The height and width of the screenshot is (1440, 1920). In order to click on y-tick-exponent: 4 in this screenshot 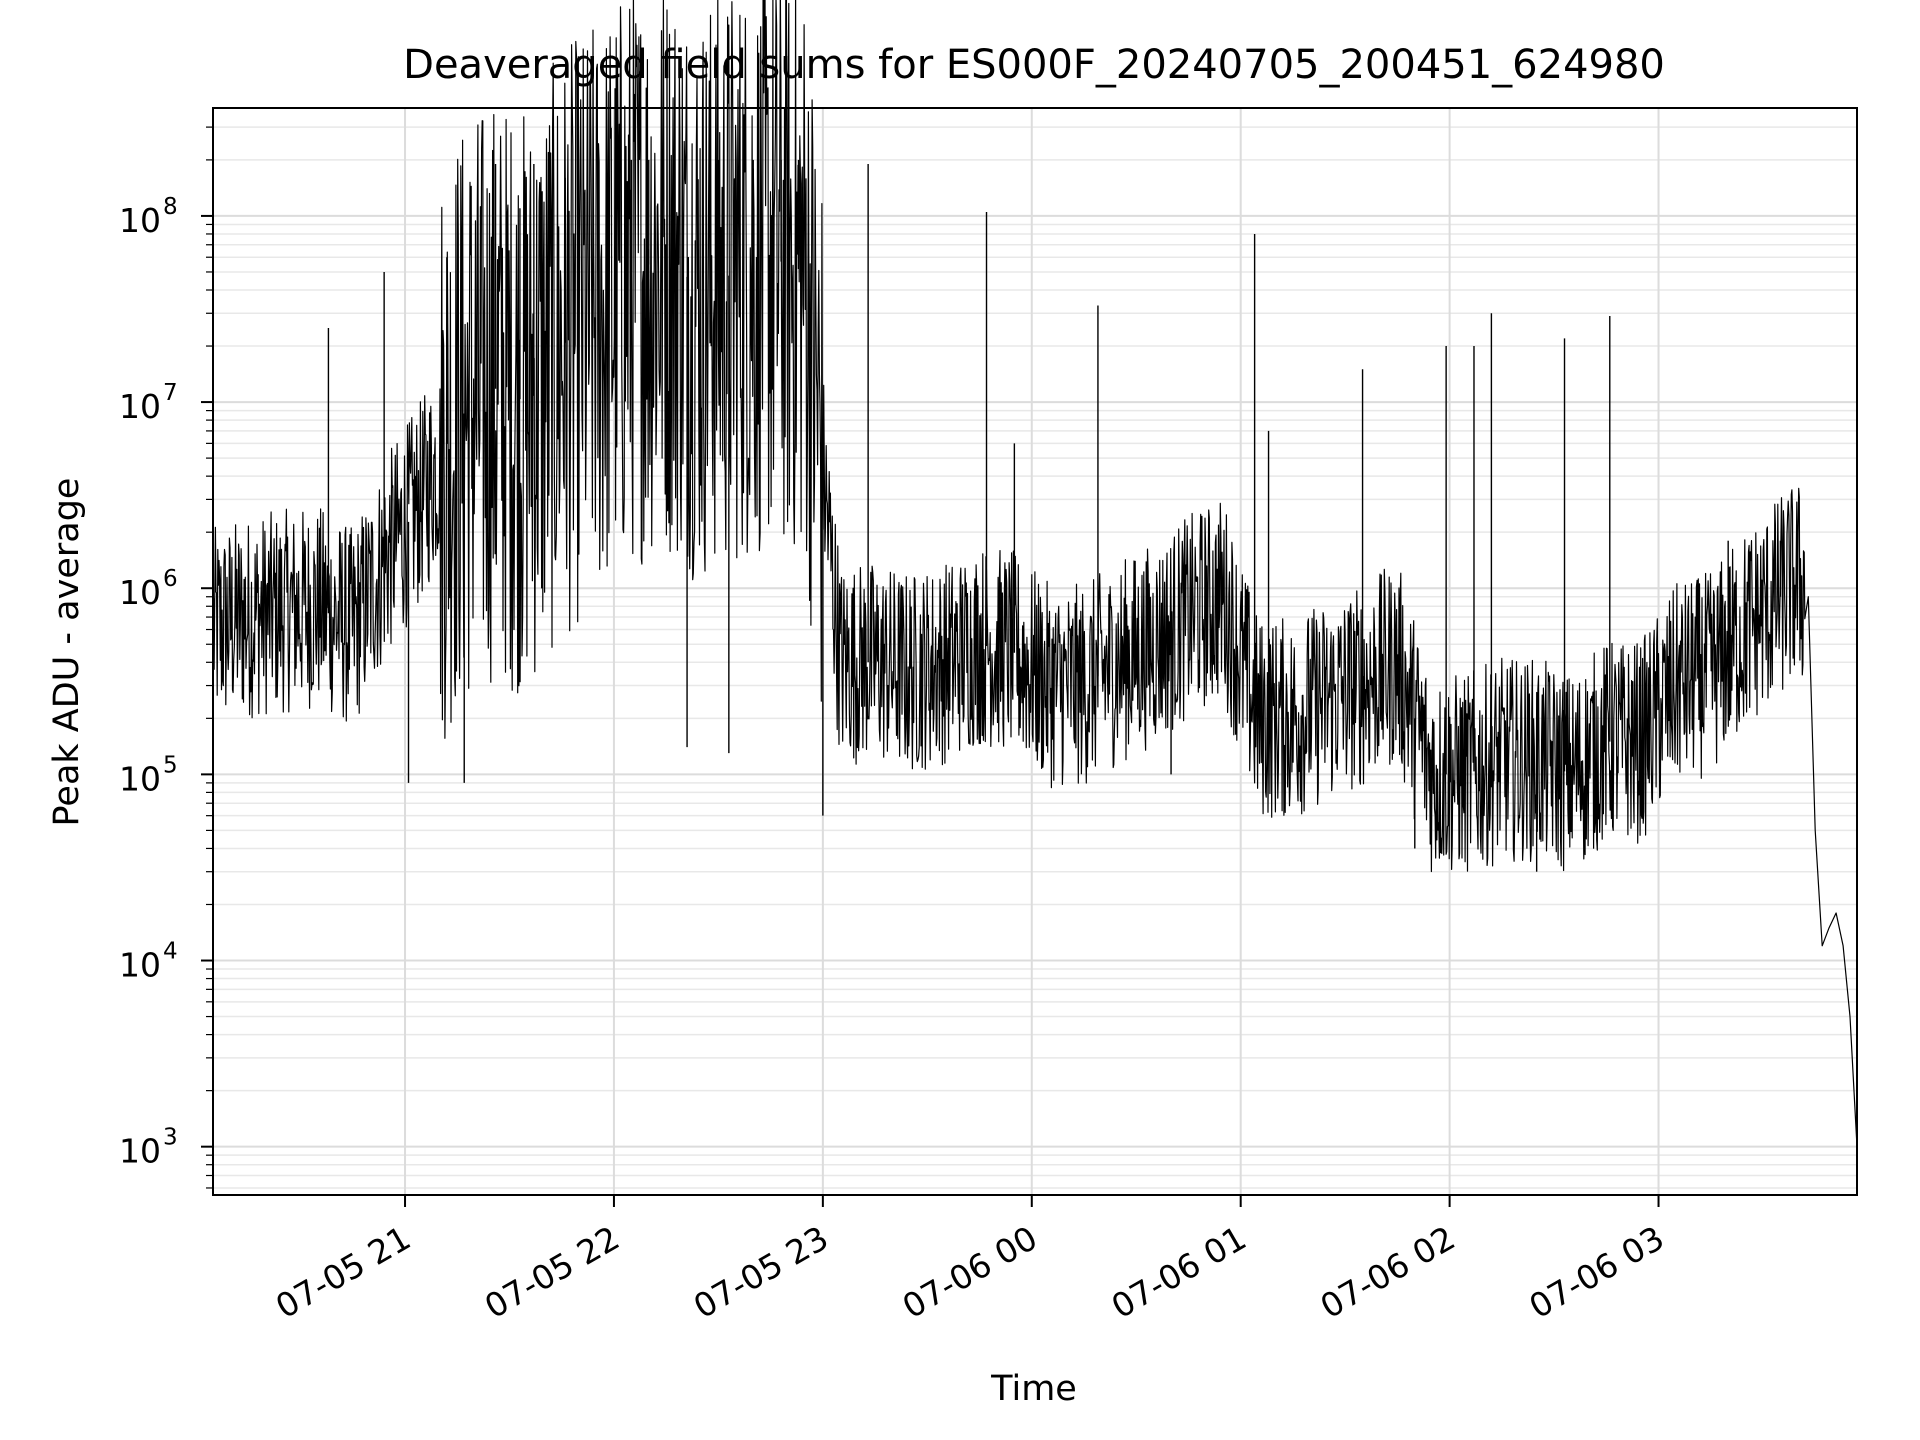, I will do `click(170, 952)`.